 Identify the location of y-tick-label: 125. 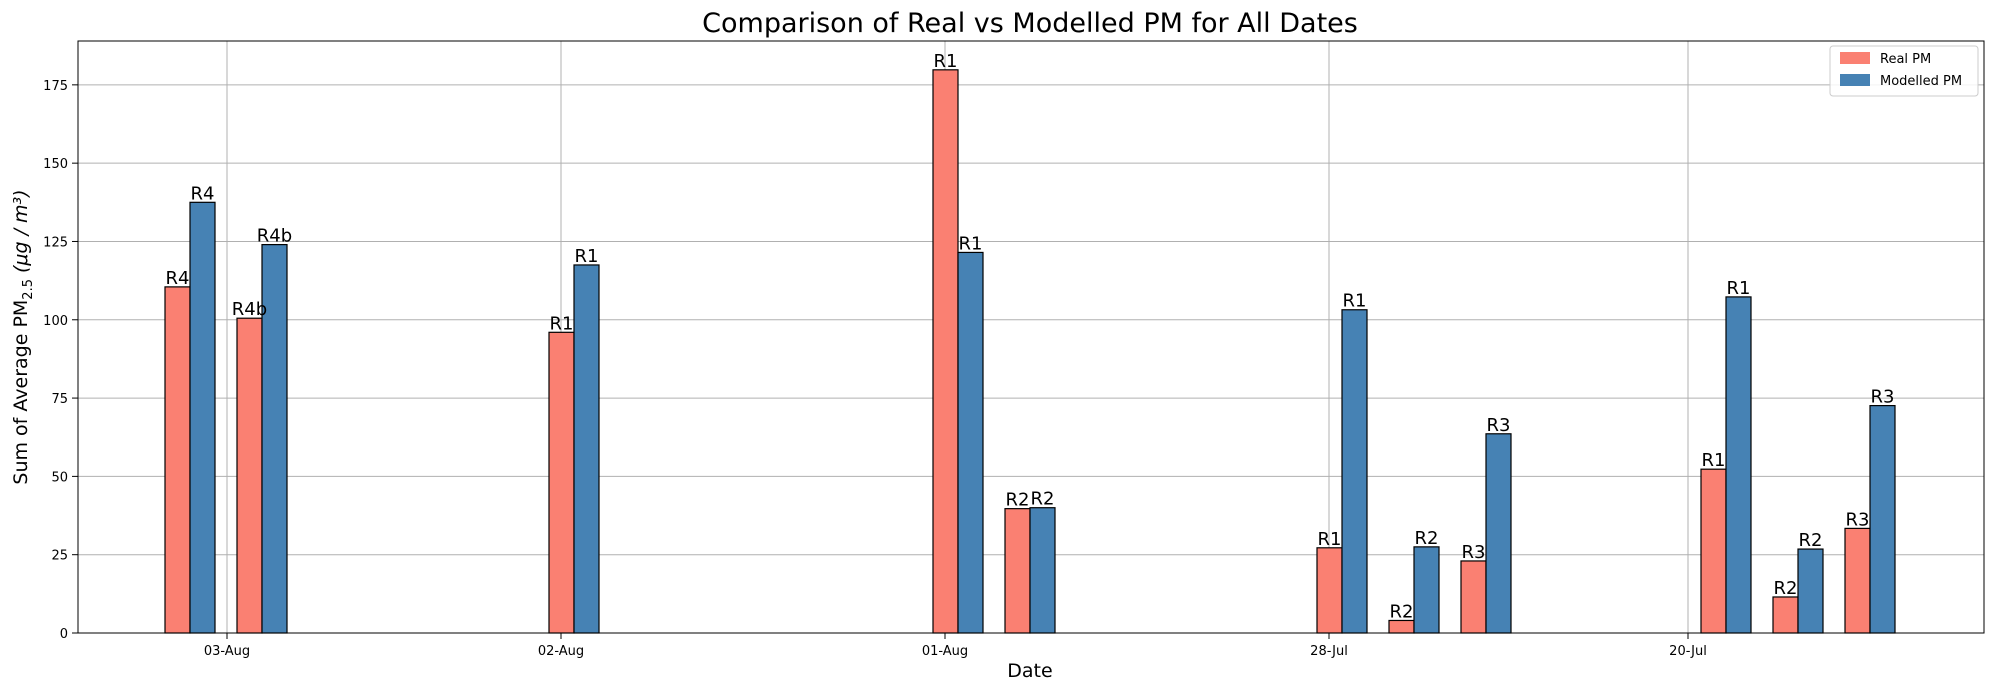
(55, 242).